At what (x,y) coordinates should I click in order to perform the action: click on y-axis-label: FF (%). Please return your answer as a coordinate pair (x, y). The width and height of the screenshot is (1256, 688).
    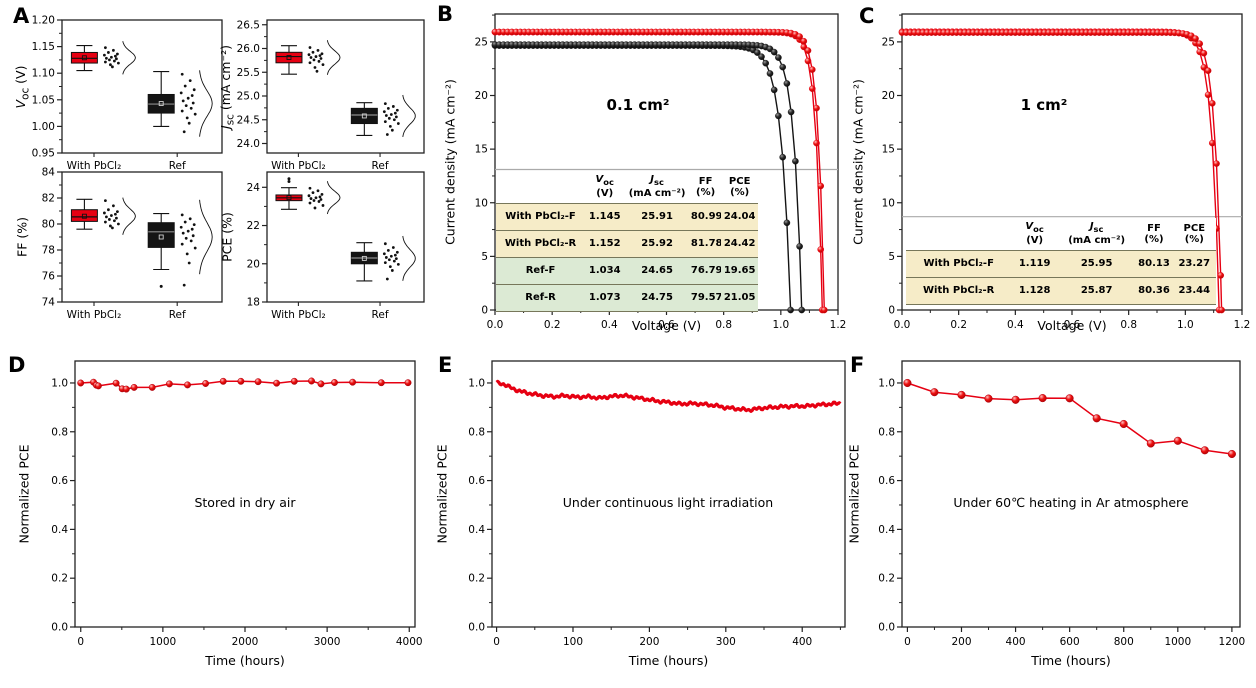
    Looking at the image, I should click on (22, 237).